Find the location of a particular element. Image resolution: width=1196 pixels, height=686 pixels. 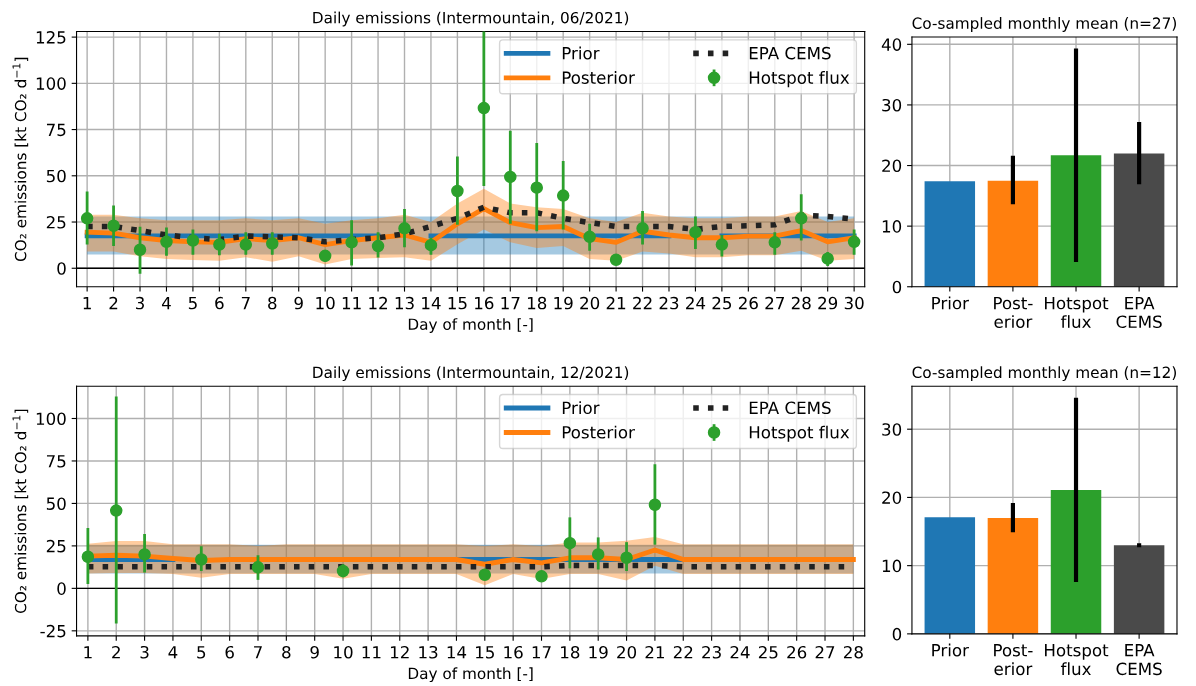

chart-title: Co-sampled monthly mean (n=12) is located at coordinates (1044, 374).